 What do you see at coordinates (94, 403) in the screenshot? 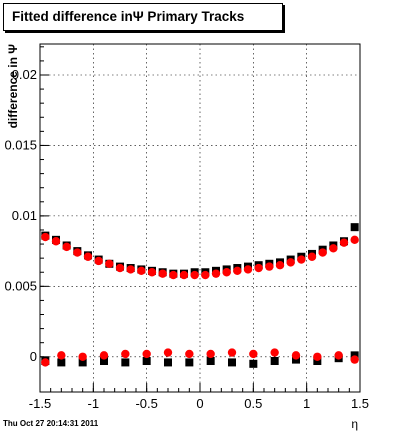
I see `x-tick-label: -1` at bounding box center [94, 403].